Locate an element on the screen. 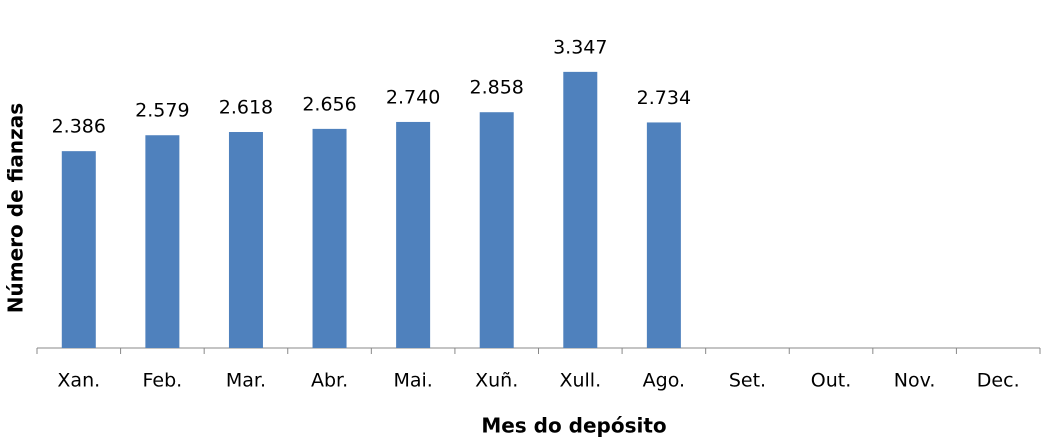 The image size is (1042, 444). x-tick-label: Feb. is located at coordinates (163, 381).